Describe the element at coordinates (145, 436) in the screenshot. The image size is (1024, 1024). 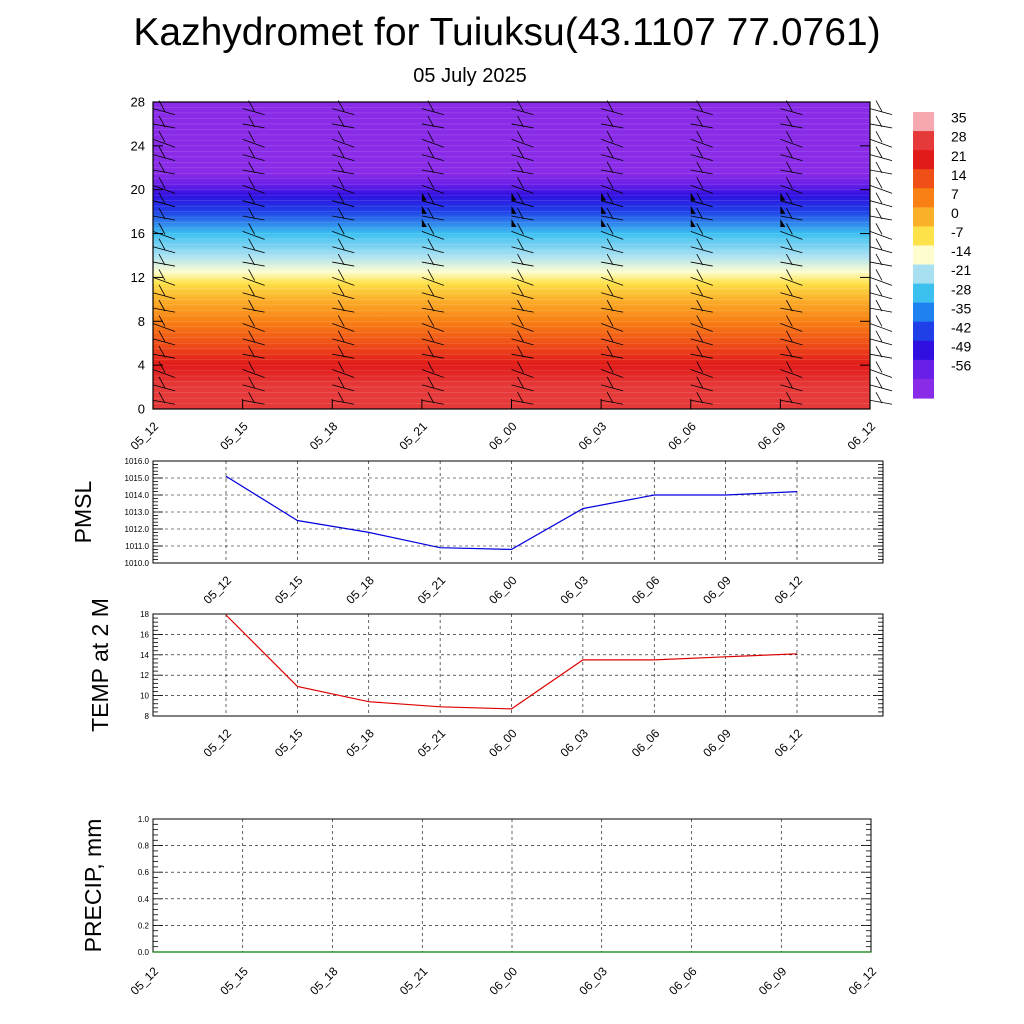
I see `x-tick-label: 05_12` at that location.